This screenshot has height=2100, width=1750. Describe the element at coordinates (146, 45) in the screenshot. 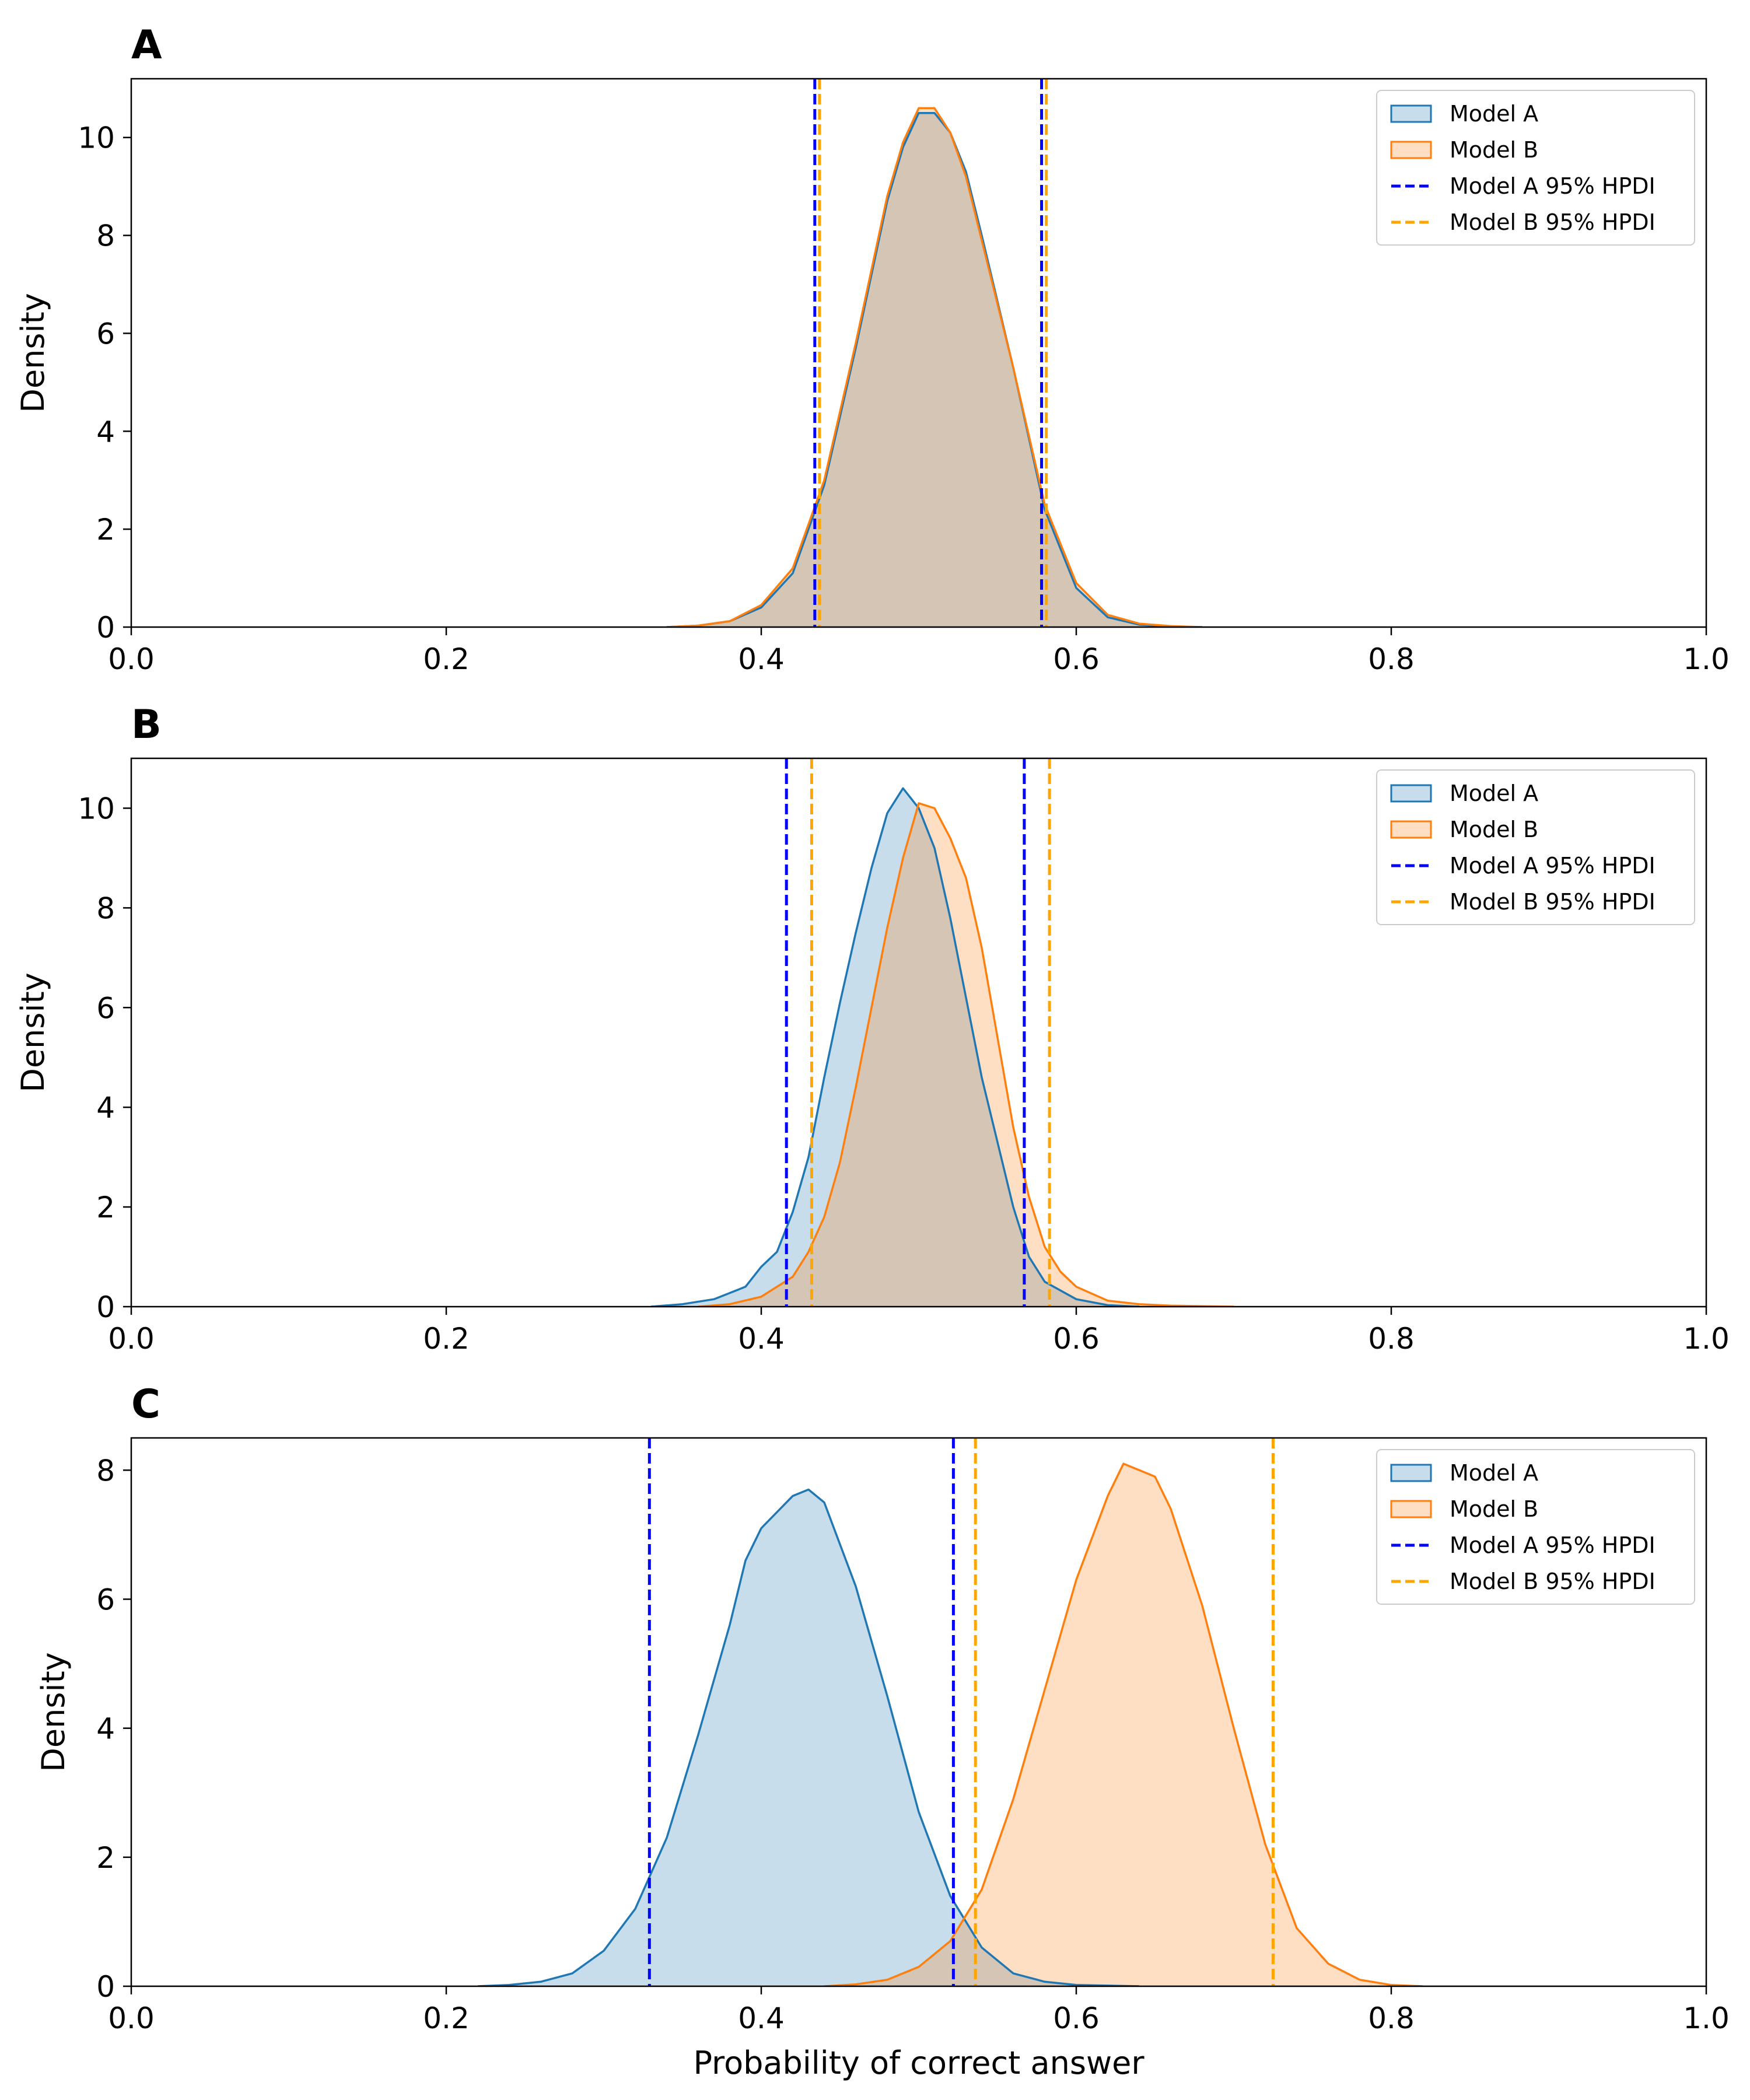

I see `panel-letter: A` at that location.